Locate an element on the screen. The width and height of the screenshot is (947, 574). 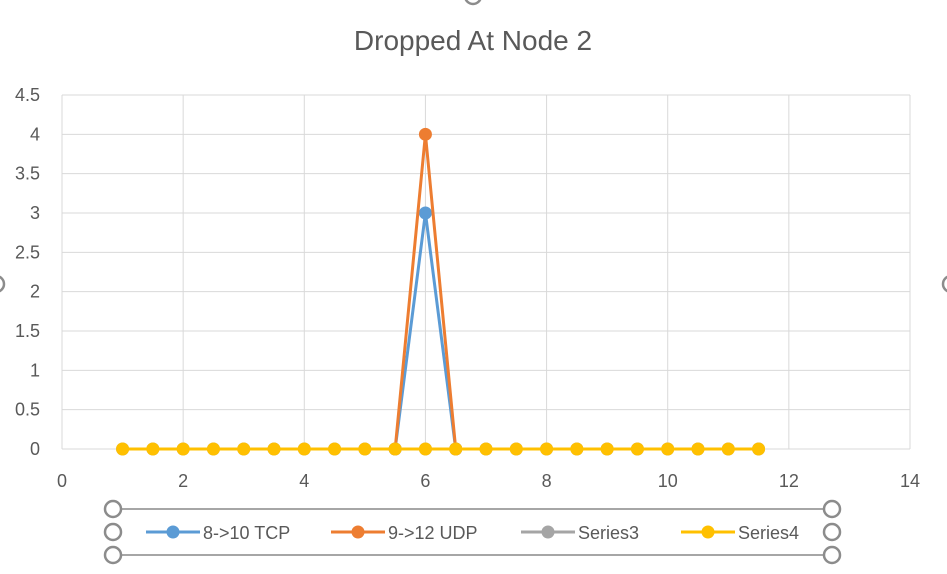
chart-title: Dropped At Node 2 is located at coordinates (473, 40).